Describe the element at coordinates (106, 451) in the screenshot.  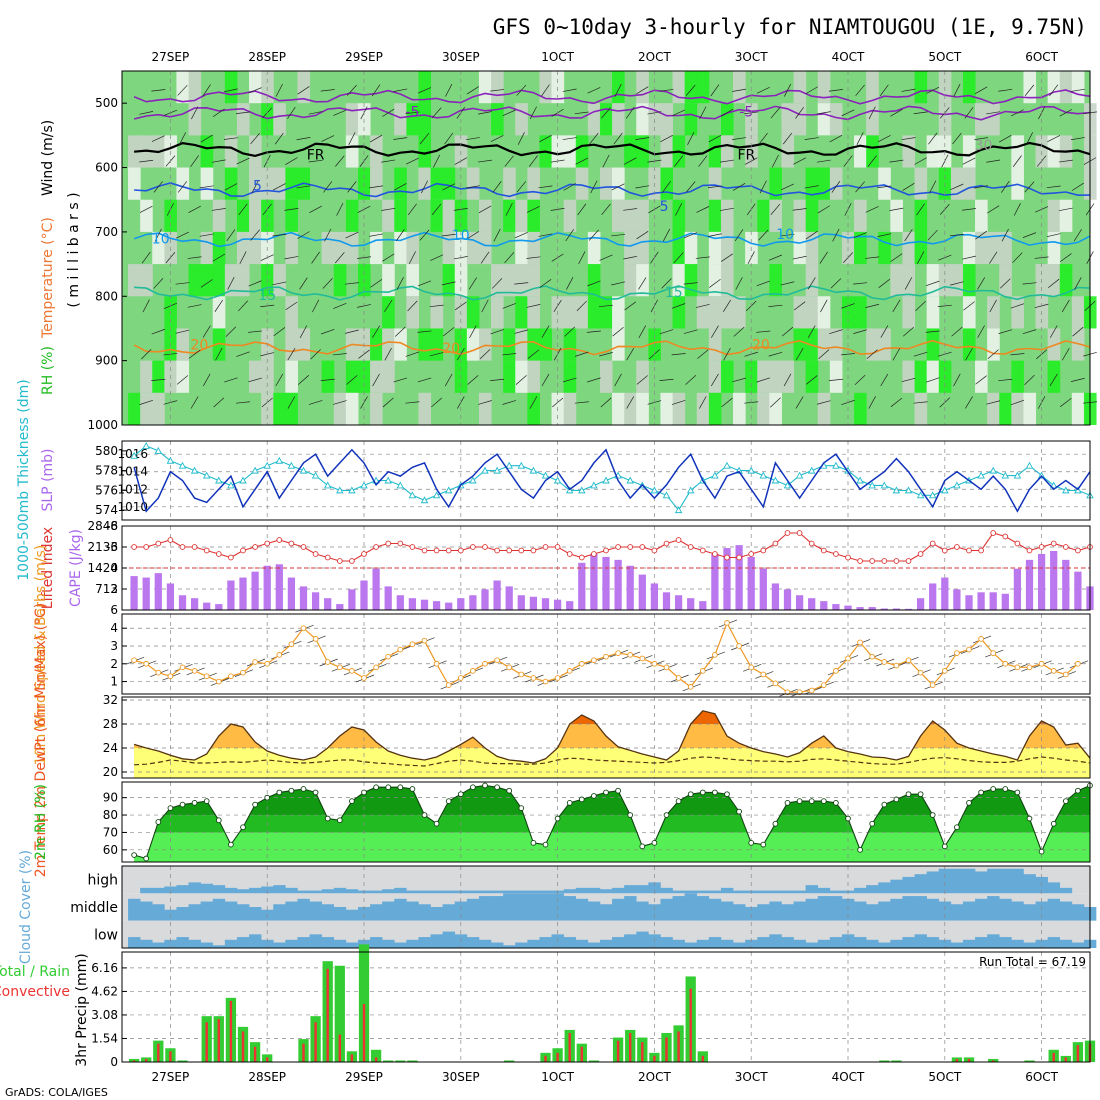
I see `y-tick-label: 580` at that location.